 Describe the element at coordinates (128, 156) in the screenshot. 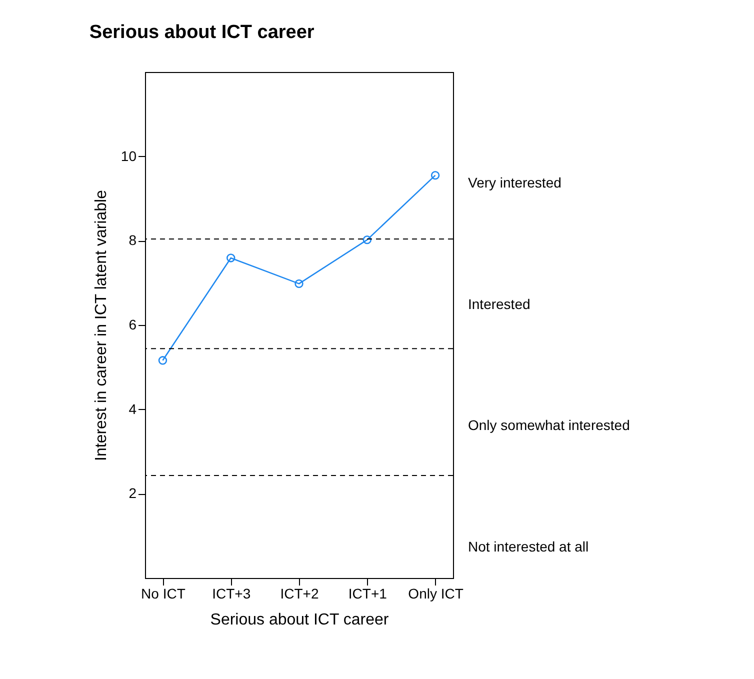

I see `y-tick-label: 10` at that location.